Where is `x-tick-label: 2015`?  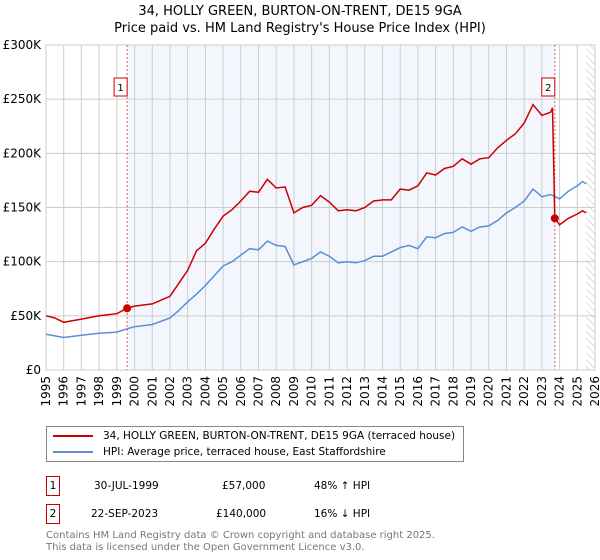
x-tick-label: 2015 is located at coordinates (400, 391).